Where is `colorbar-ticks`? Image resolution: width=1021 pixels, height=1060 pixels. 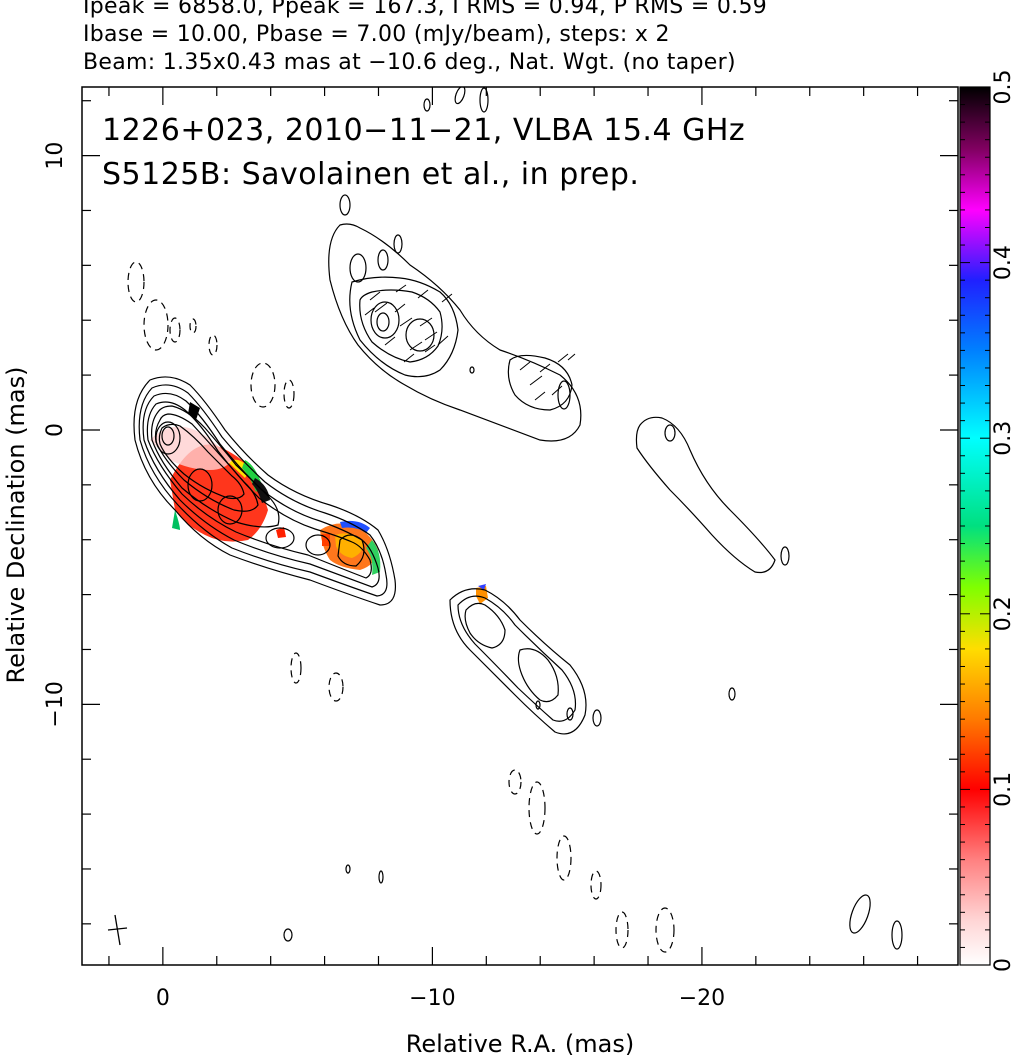 colorbar-ticks is located at coordinates (975, 526).